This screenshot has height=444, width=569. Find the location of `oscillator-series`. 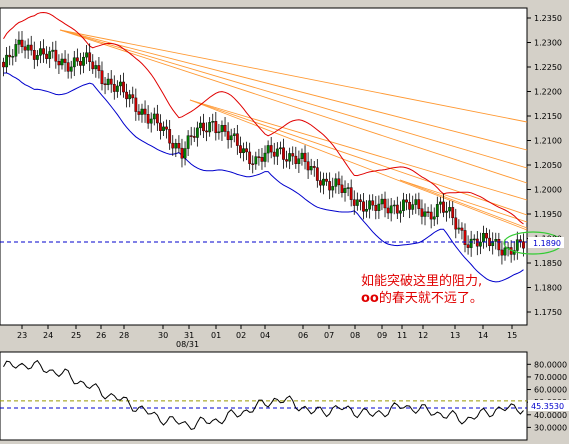

oscillator-series is located at coordinates (263, 394).